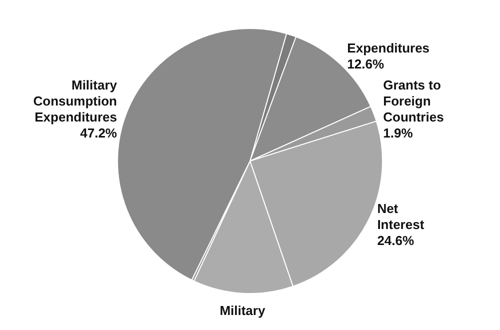 The width and height of the screenshot is (500, 330). I want to click on data-label: 1.9%, so click(398, 133).